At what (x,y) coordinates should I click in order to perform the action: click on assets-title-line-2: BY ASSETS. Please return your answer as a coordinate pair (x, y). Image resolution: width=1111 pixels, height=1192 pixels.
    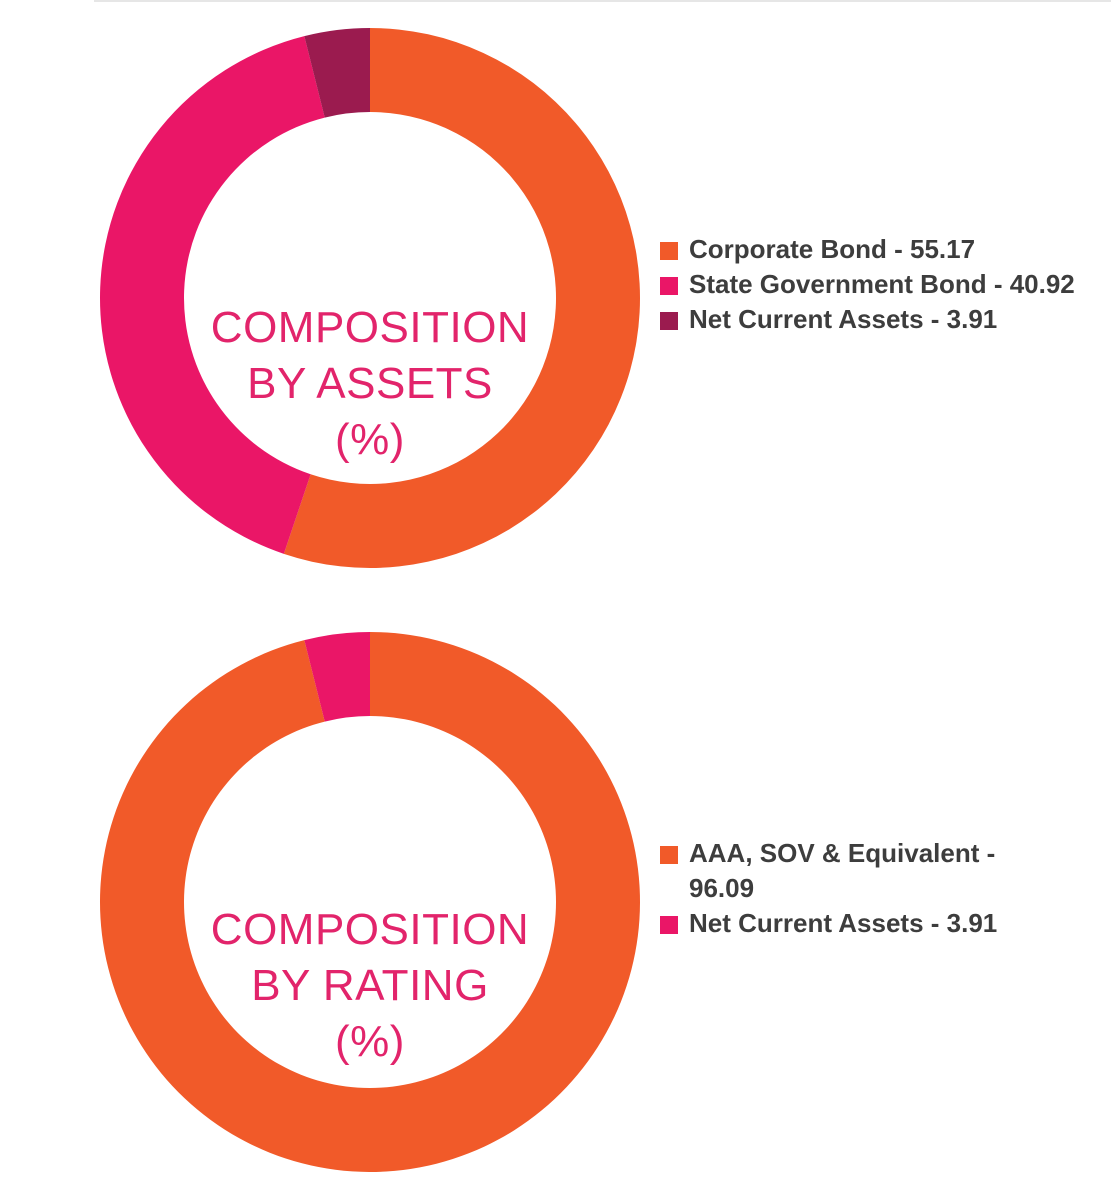
    Looking at the image, I should click on (370, 383).